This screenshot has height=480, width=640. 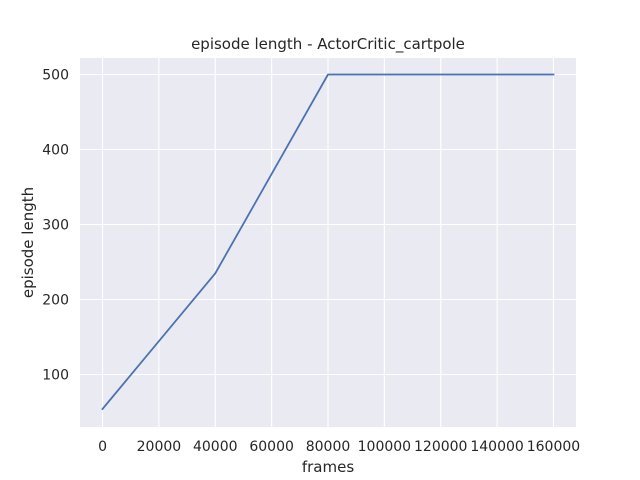 I want to click on x-axis-label: frames, so click(x=328, y=467).